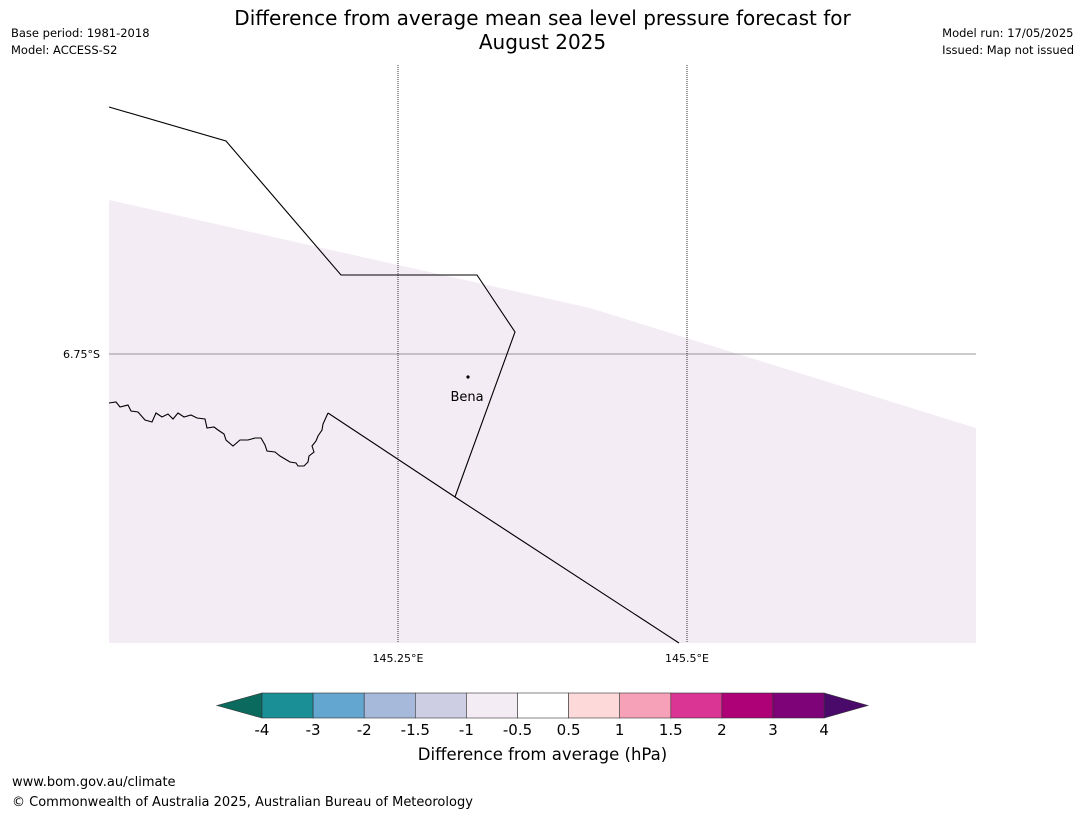 Image resolution: width=1085 pixels, height=816 pixels. Describe the element at coordinates (313, 730) in the screenshot. I see `colorbar-tick-label: -3` at that location.